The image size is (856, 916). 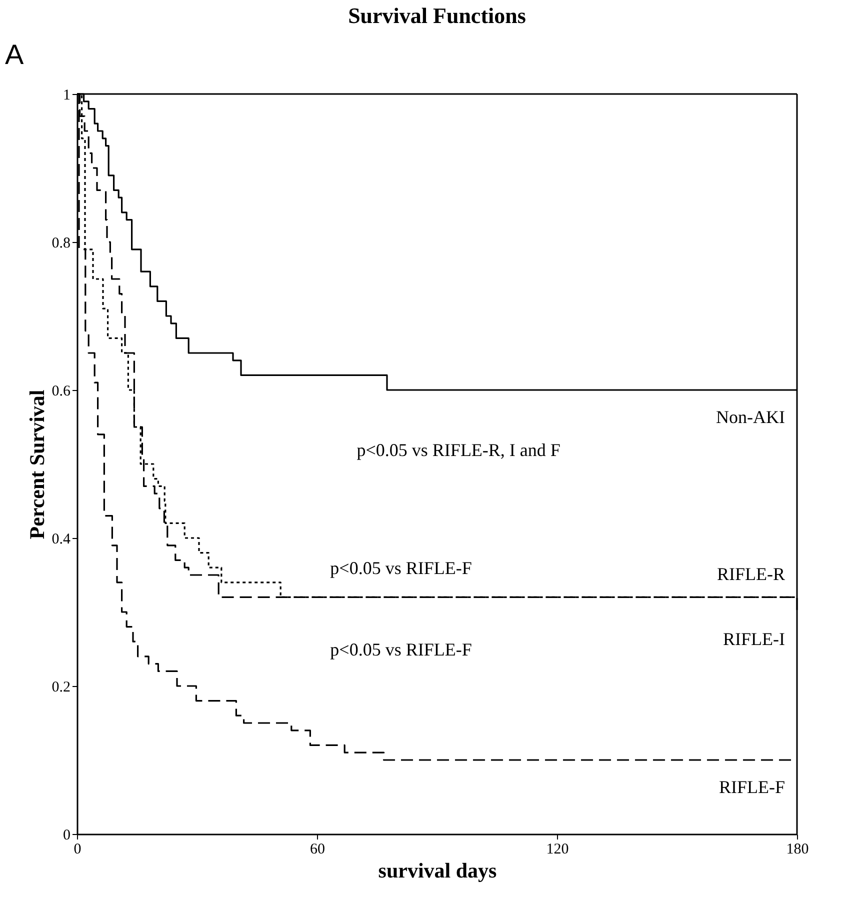 What do you see at coordinates (61, 392) in the screenshot?
I see `y-tick-label: 0.6` at bounding box center [61, 392].